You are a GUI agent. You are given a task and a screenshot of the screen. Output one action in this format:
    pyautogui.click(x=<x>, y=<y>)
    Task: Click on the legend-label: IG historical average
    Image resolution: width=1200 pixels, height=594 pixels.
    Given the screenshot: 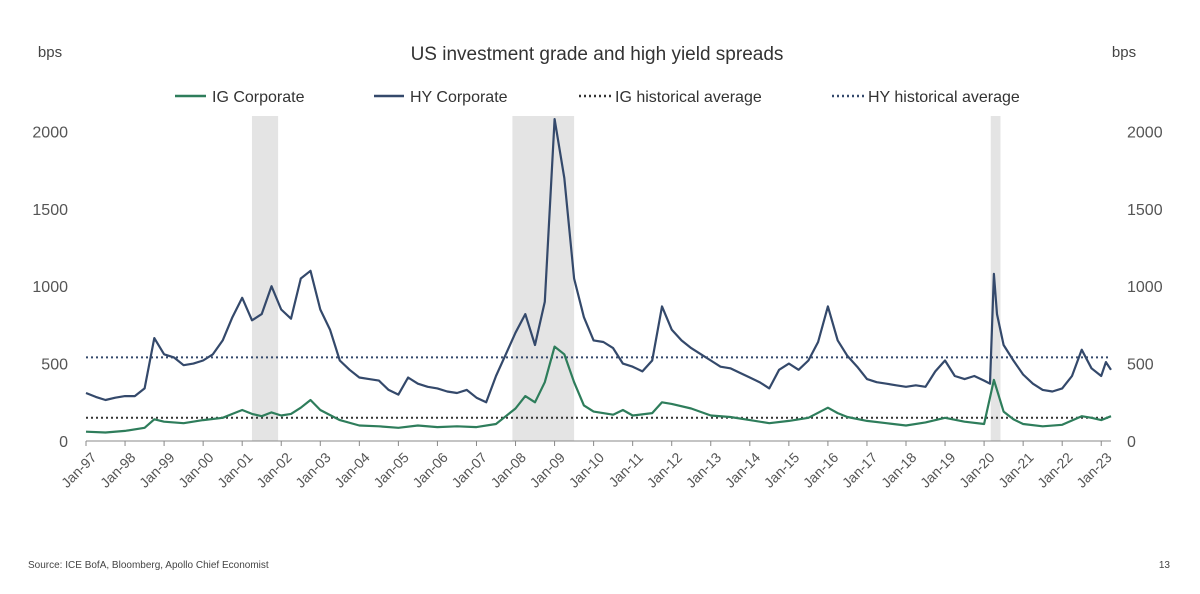 What is the action you would take?
    pyautogui.click(x=688, y=97)
    